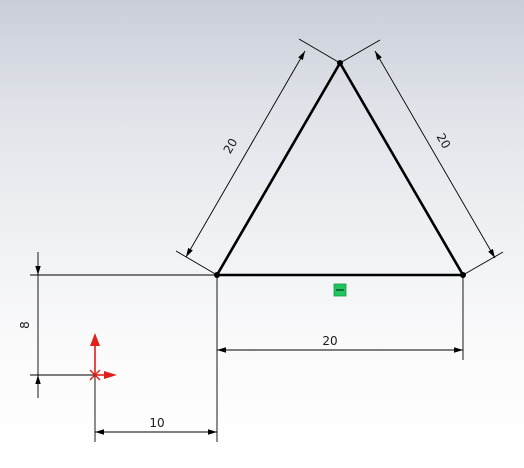  I want to click on dimension-height-offset: 8, so click(117, 325).